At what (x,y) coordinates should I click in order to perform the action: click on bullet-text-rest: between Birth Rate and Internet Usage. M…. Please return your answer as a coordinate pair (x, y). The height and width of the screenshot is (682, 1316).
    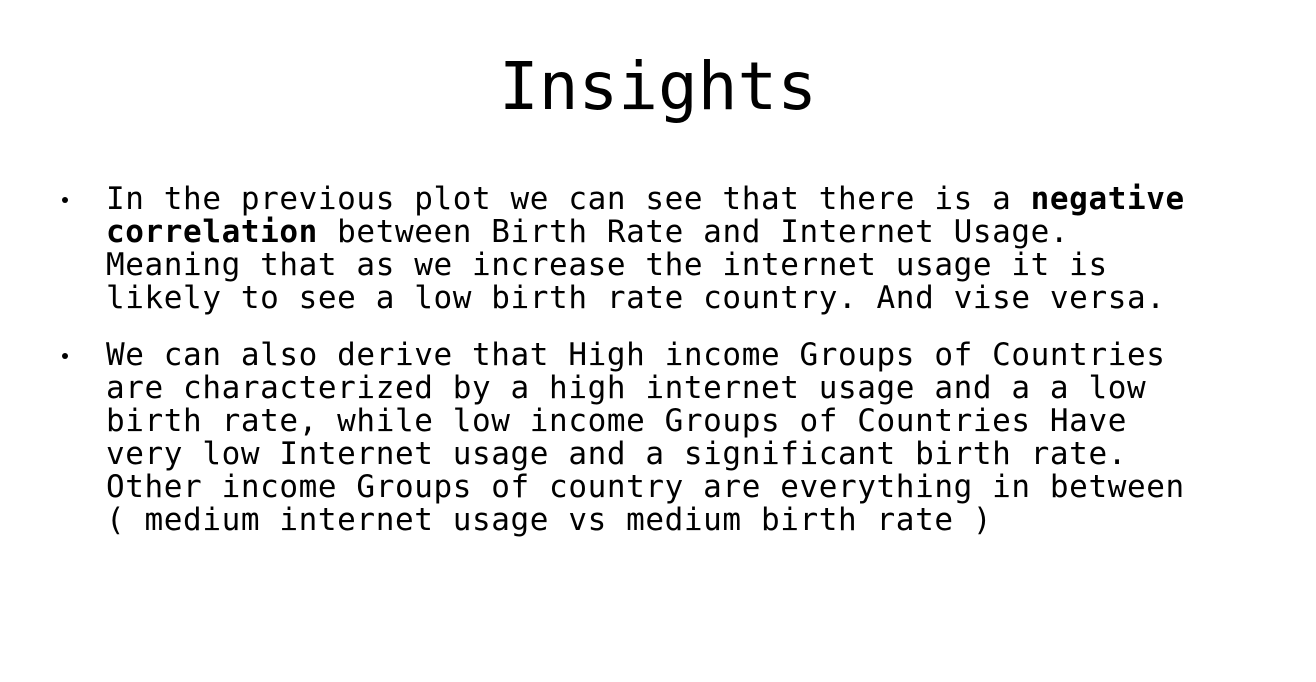
    Looking at the image, I should click on (636, 265).